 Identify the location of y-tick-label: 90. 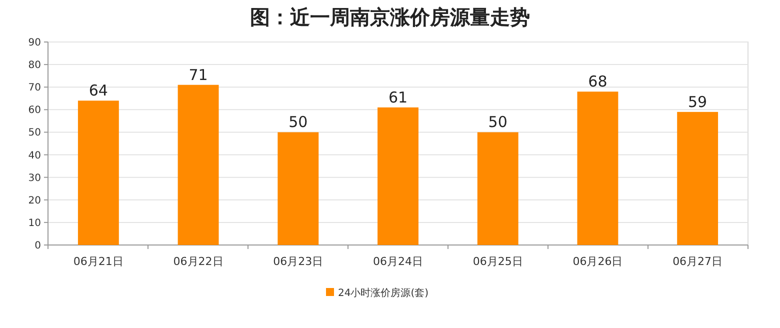
(34, 43).